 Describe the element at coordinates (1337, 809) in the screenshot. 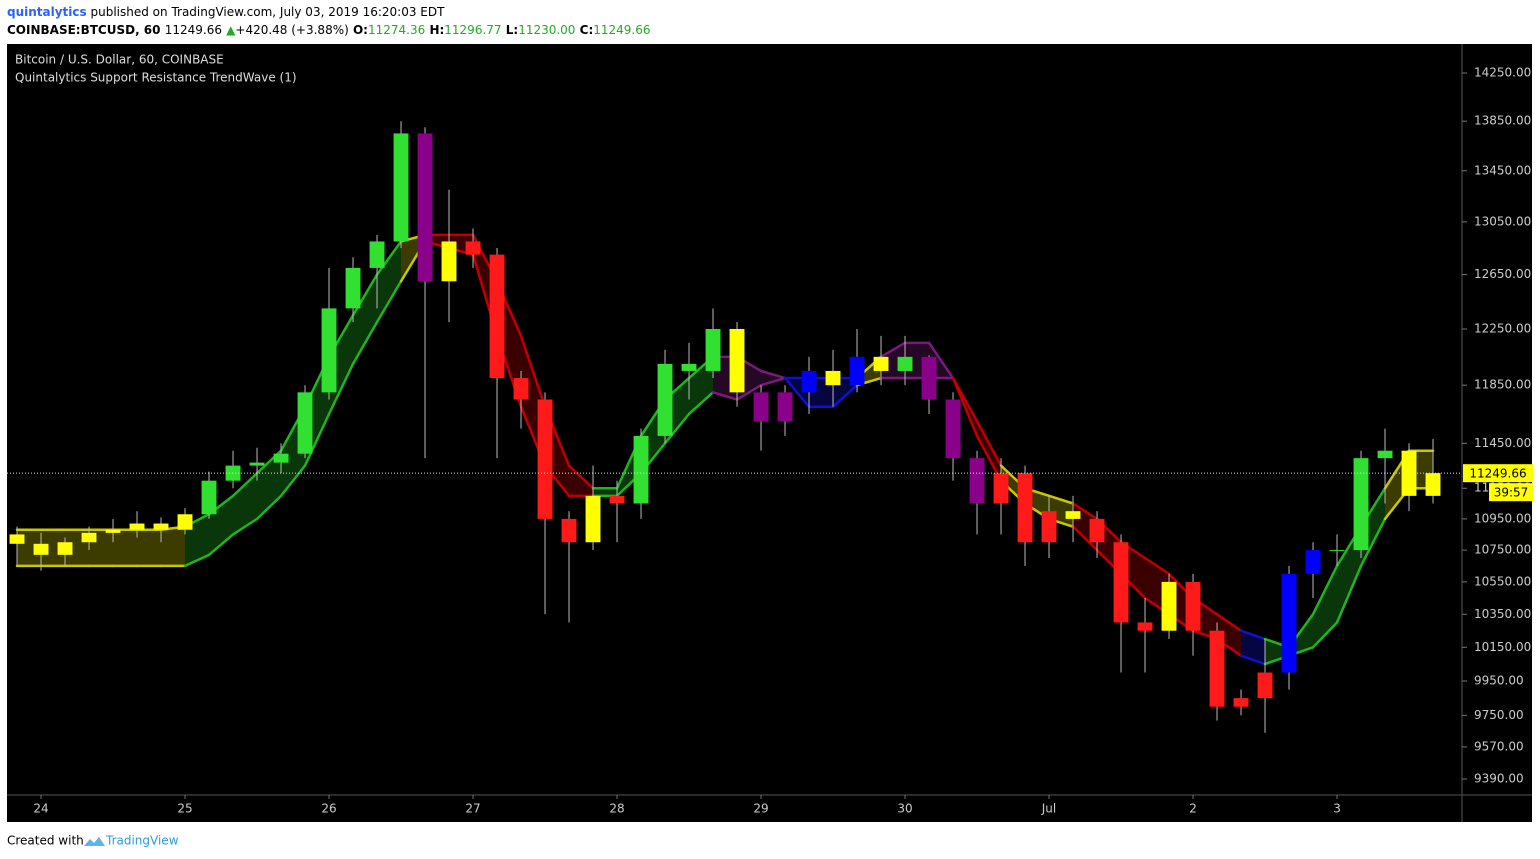

I see `x-tick-label: 3` at that location.